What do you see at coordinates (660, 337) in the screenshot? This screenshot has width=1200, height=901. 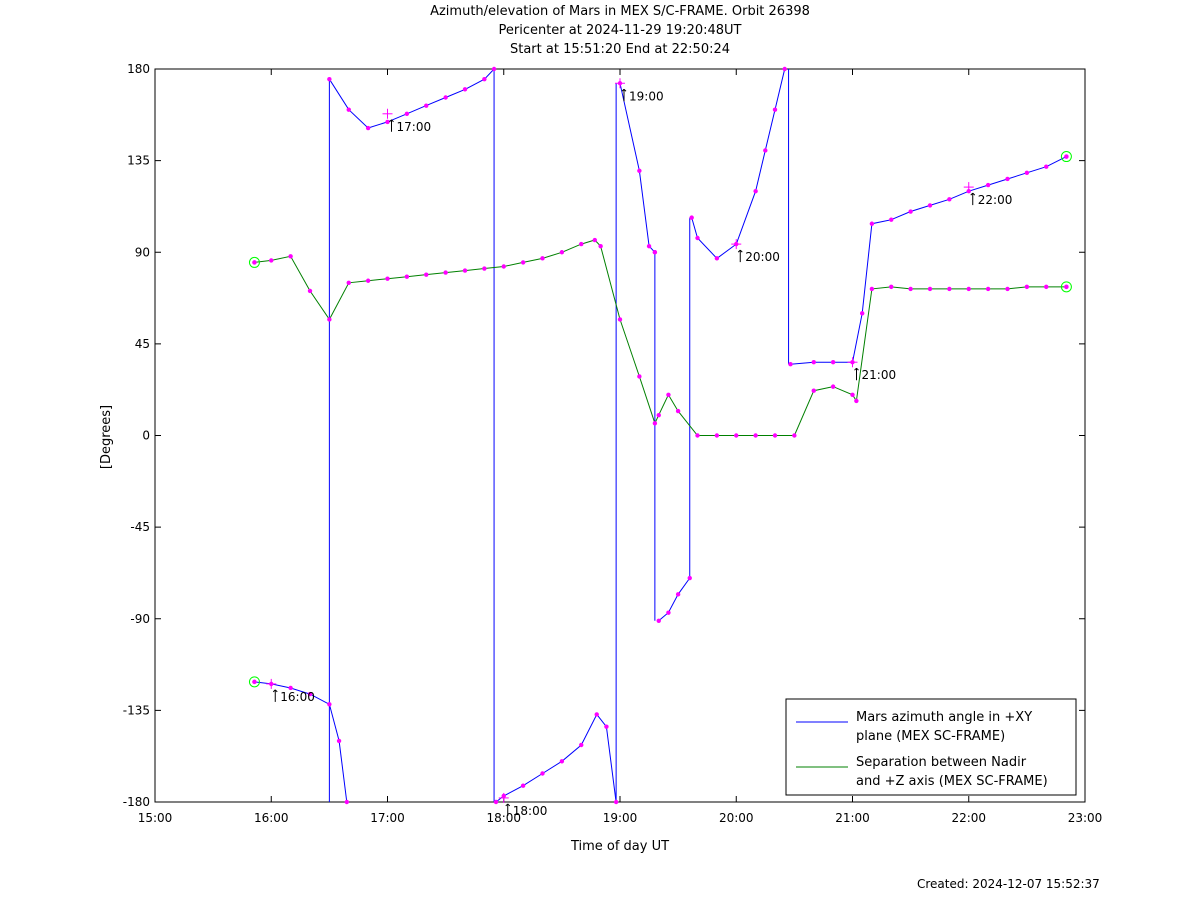 I see `separation-line` at bounding box center [660, 337].